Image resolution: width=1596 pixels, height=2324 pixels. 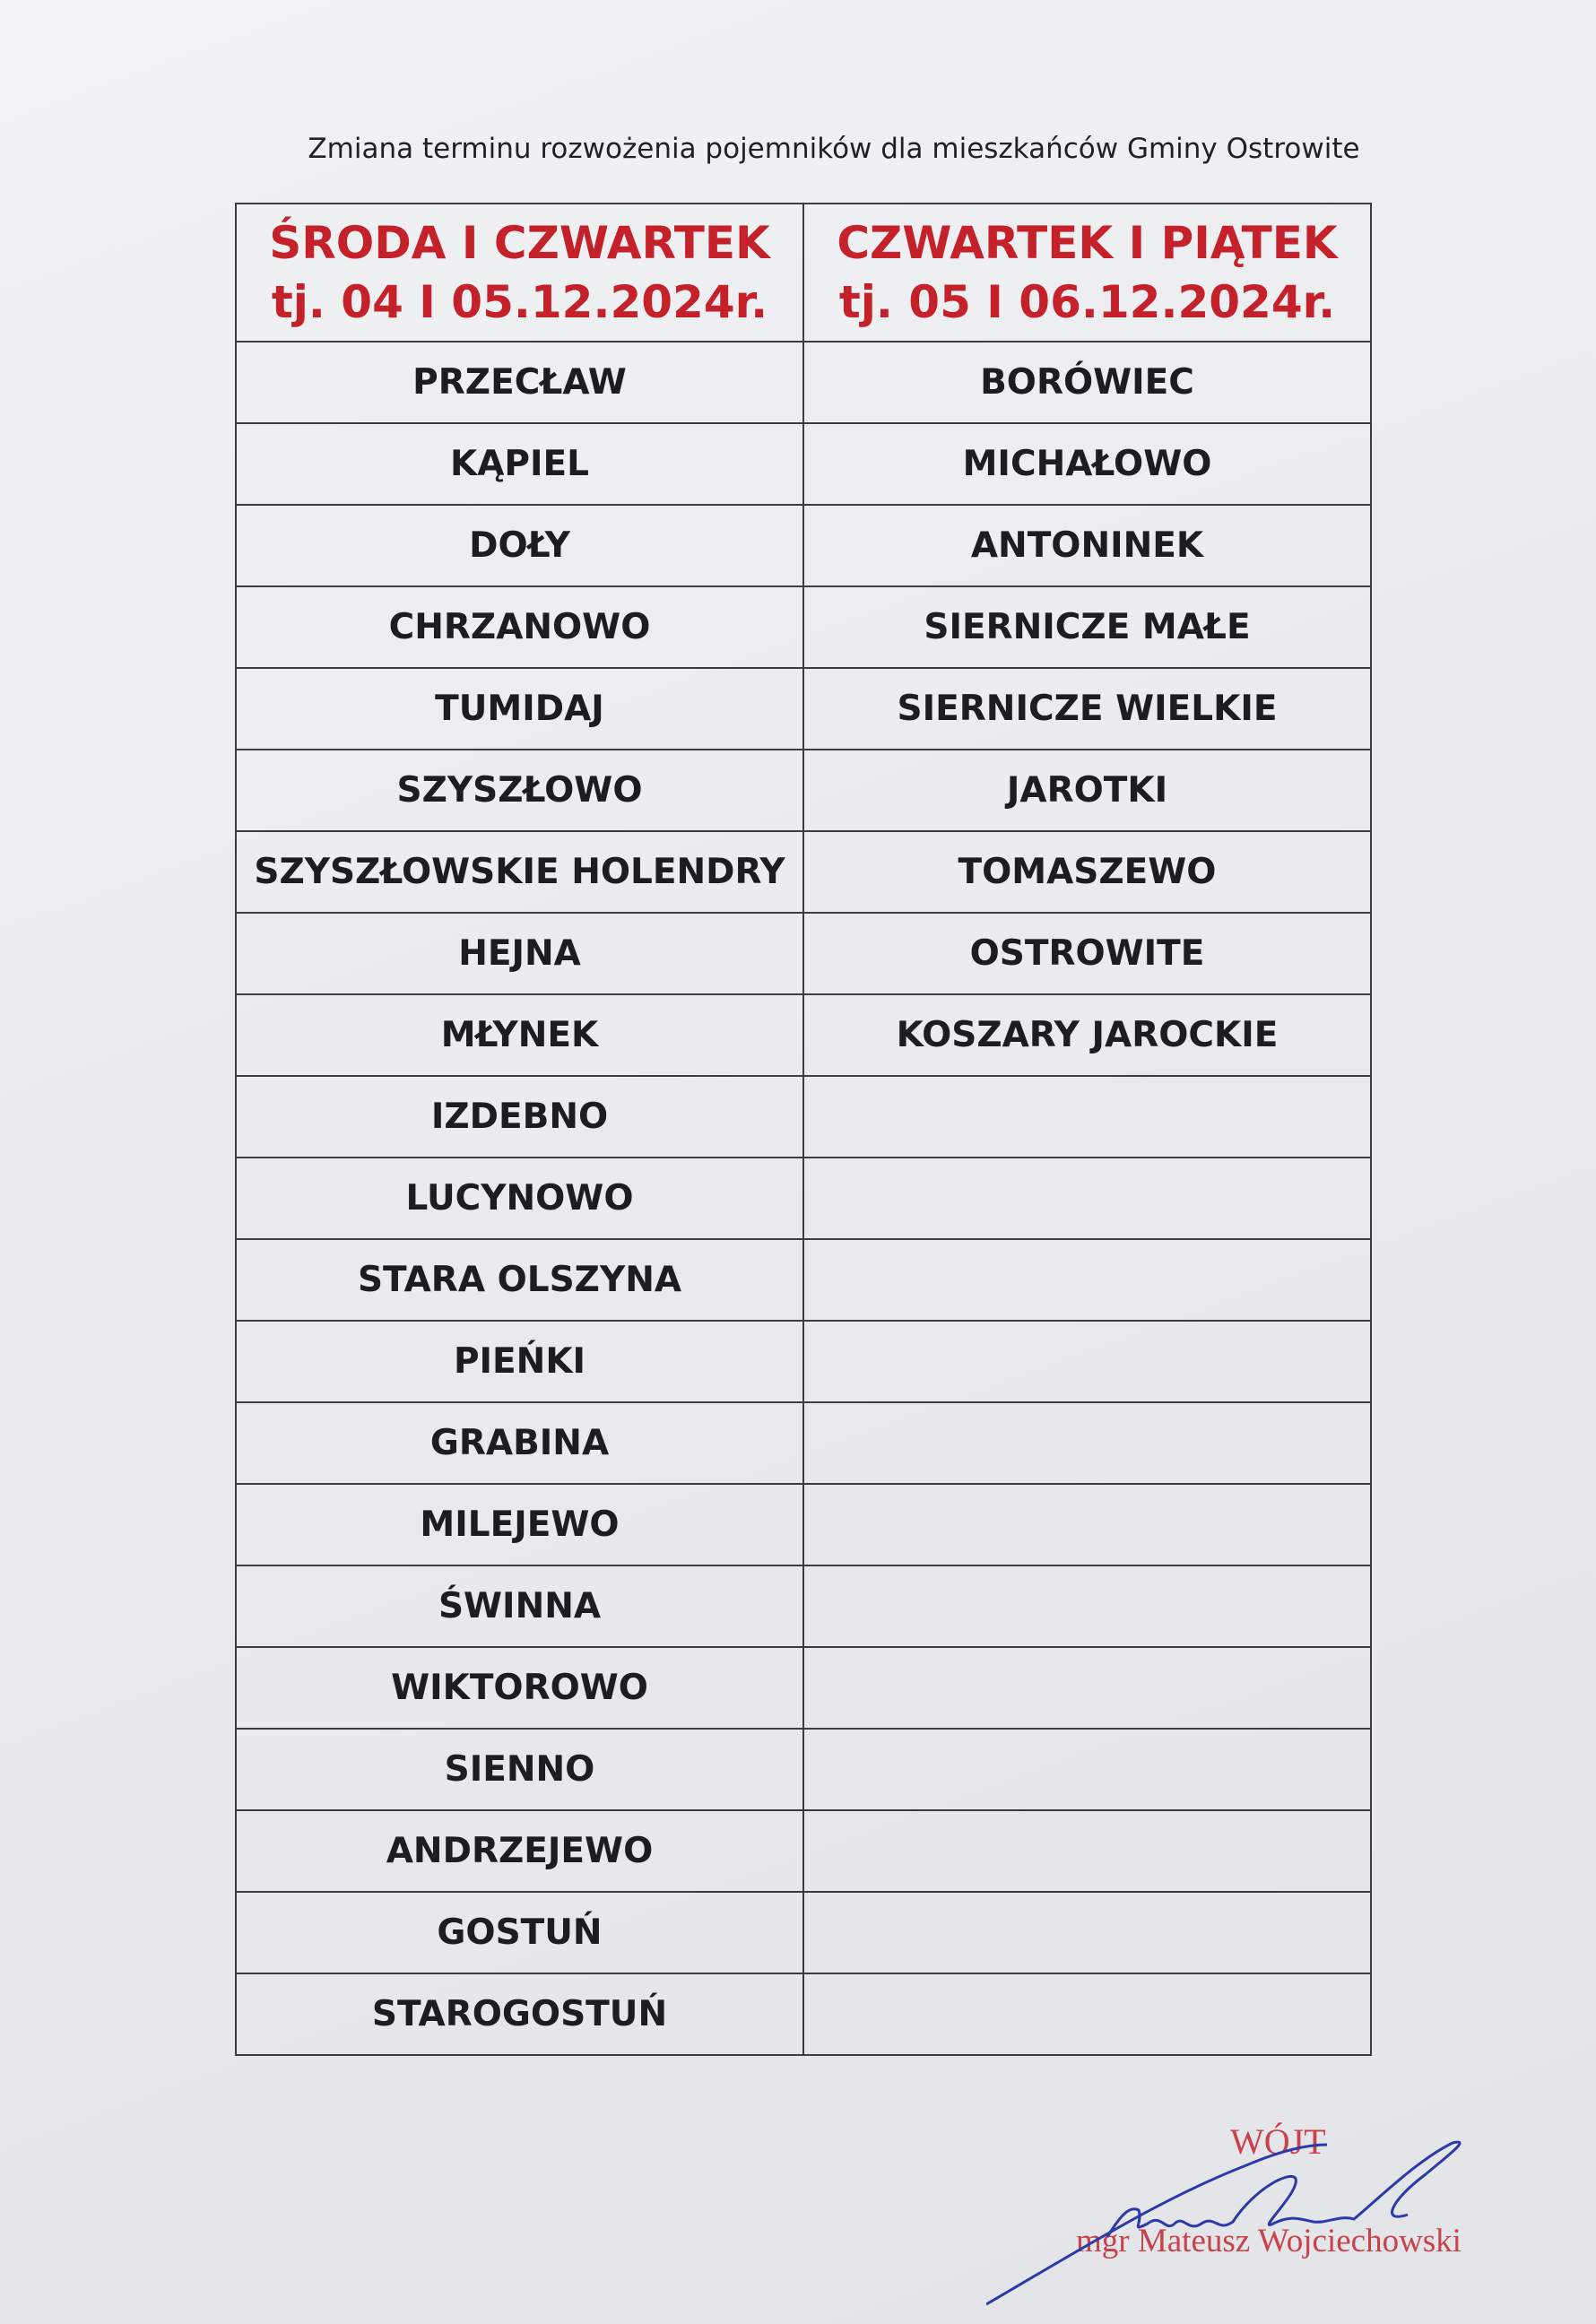 I want to click on stamp-name: mgr Mateusz Wojciechowski, so click(x=1269, y=2241).